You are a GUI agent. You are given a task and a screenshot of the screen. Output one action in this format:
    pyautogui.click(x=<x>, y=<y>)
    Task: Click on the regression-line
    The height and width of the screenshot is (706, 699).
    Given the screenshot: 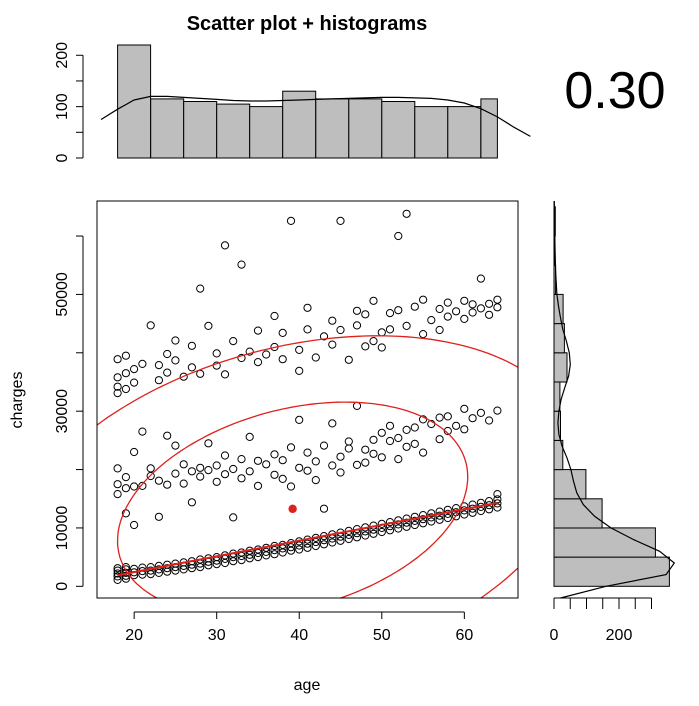 What is the action you would take?
    pyautogui.click(x=307, y=539)
    